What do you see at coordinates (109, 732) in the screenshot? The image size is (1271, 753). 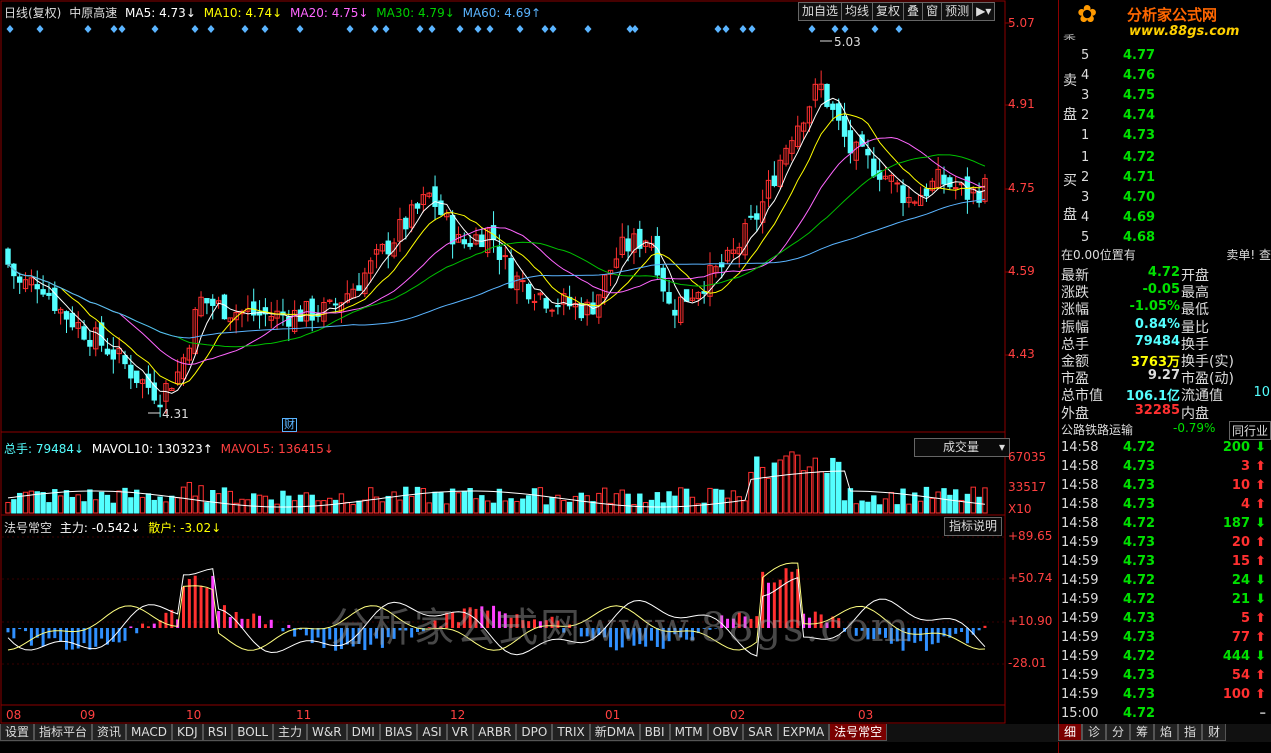 I see `indicator-tab: 资讯` at bounding box center [109, 732].